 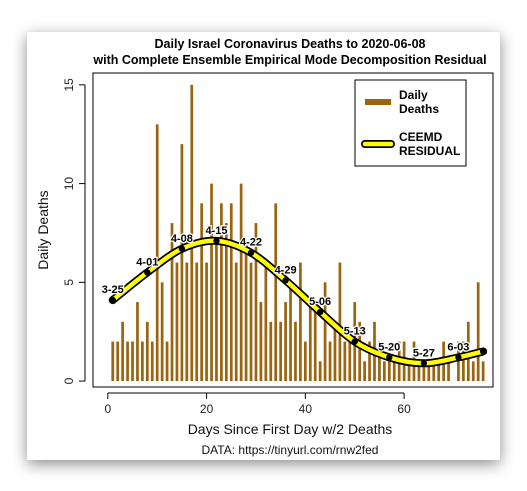 I want to click on y-tick-label: 15, so click(x=69, y=85).